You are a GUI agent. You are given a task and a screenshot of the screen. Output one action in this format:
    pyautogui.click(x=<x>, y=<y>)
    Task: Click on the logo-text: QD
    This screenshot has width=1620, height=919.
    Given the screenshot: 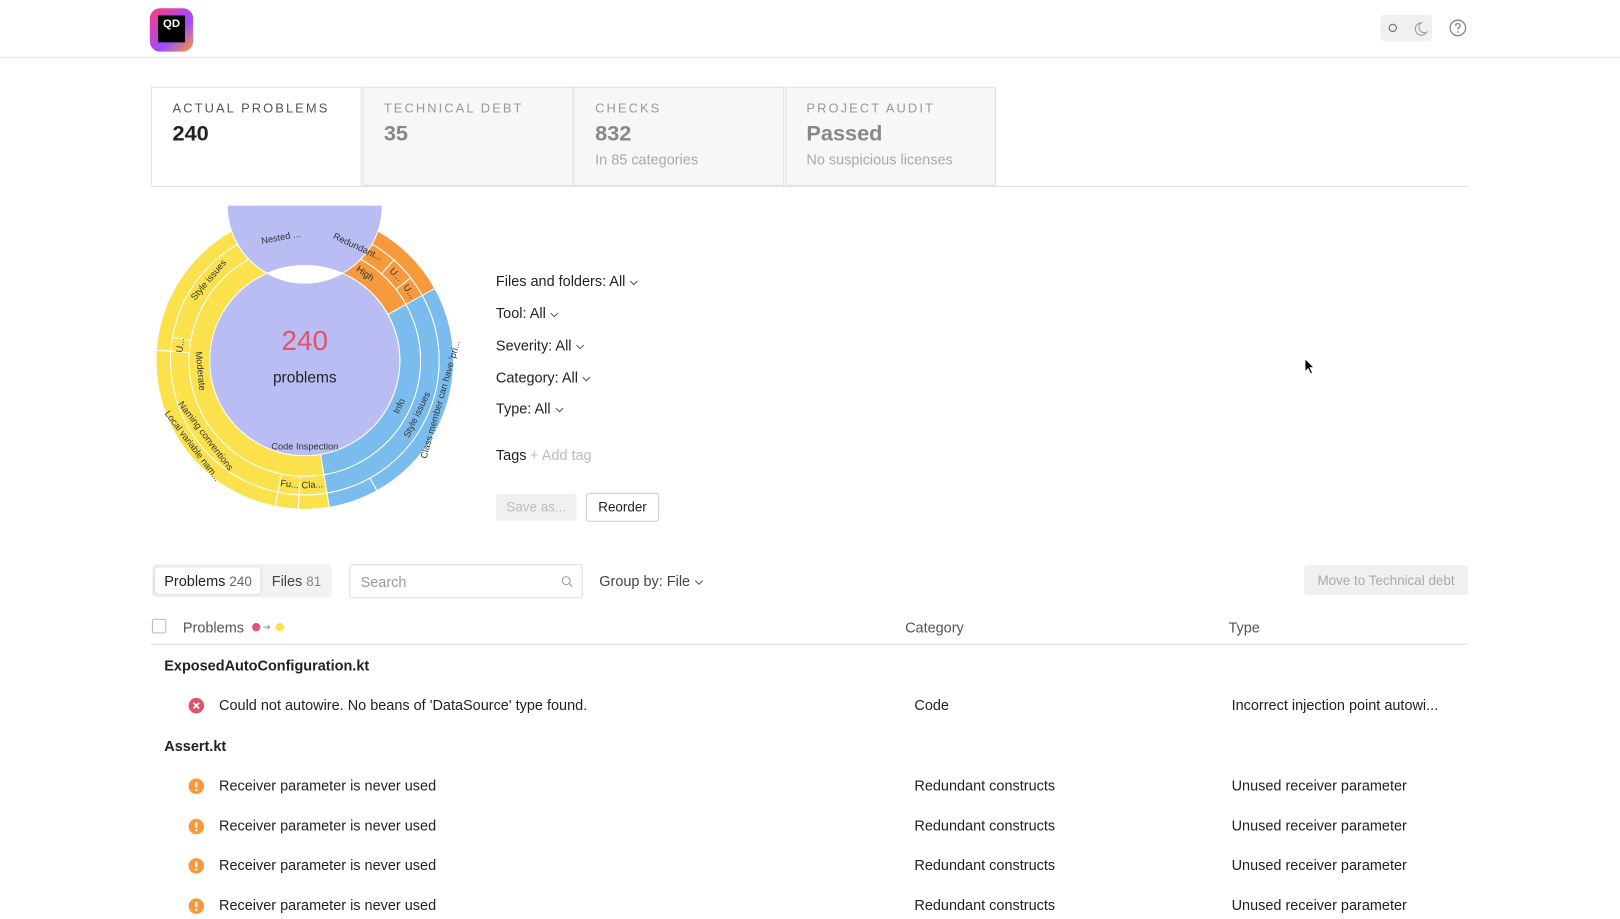 What is the action you would take?
    pyautogui.click(x=171, y=29)
    